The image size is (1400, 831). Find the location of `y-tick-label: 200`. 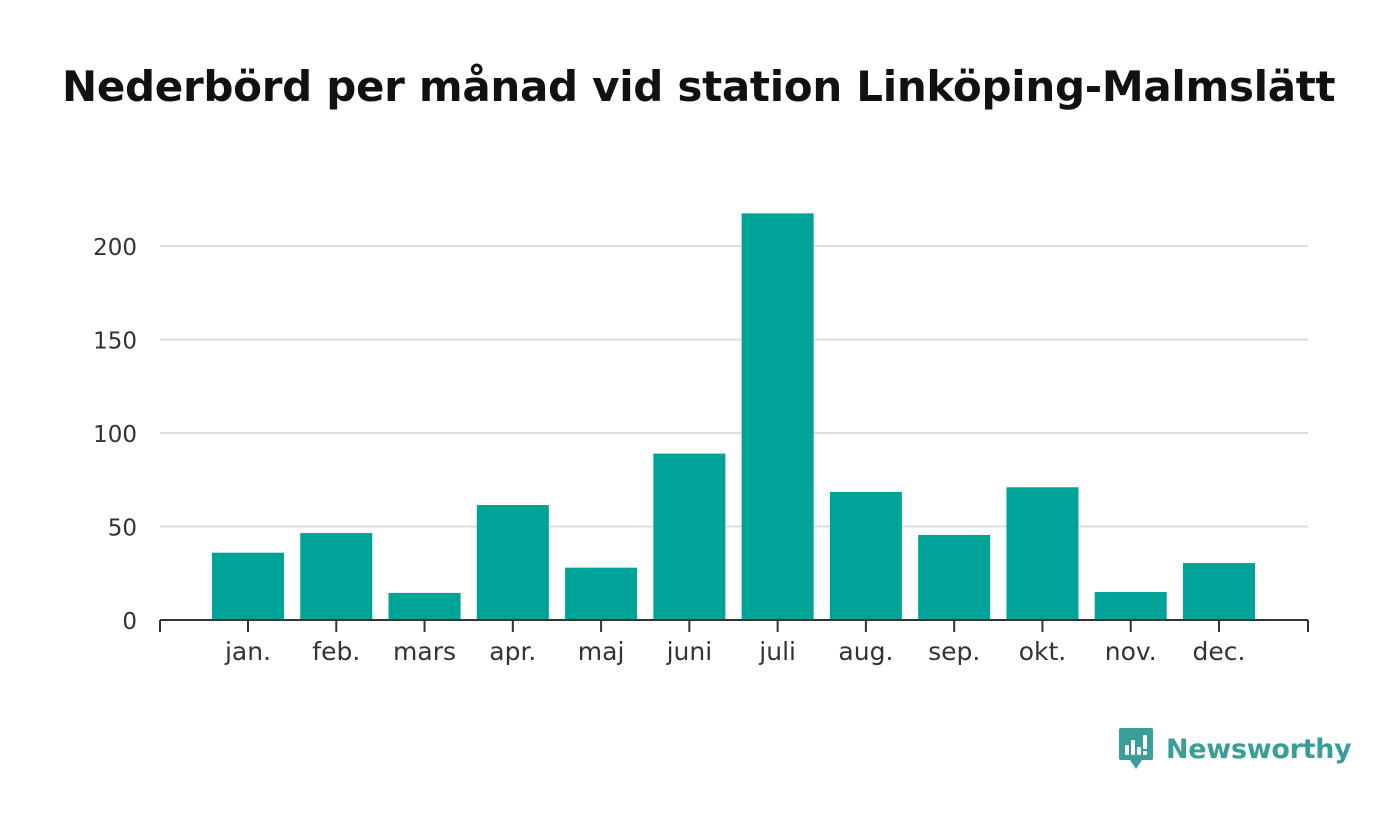

y-tick-label: 200 is located at coordinates (115, 248).